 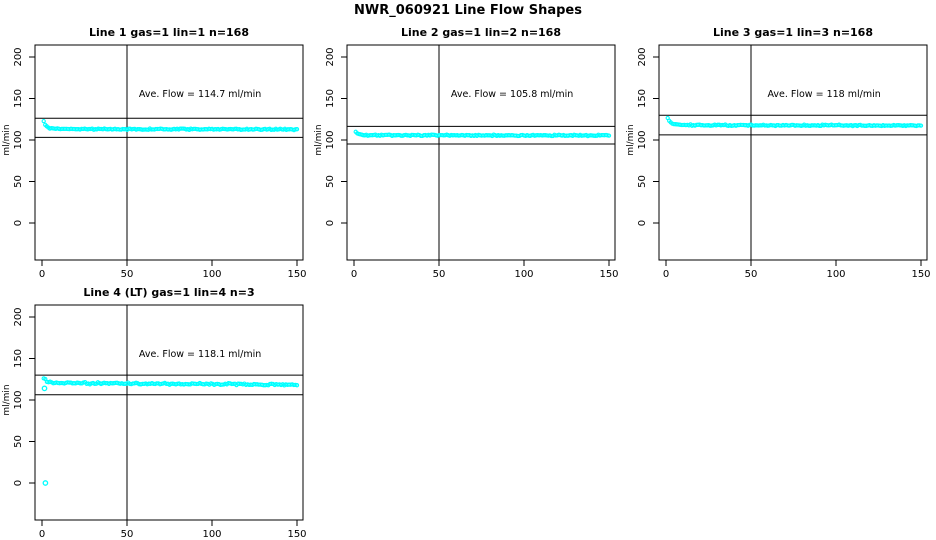 What do you see at coordinates (169, 32) in the screenshot?
I see `subplot-title: Line 1 gas=1 lin=1 n=168` at bounding box center [169, 32].